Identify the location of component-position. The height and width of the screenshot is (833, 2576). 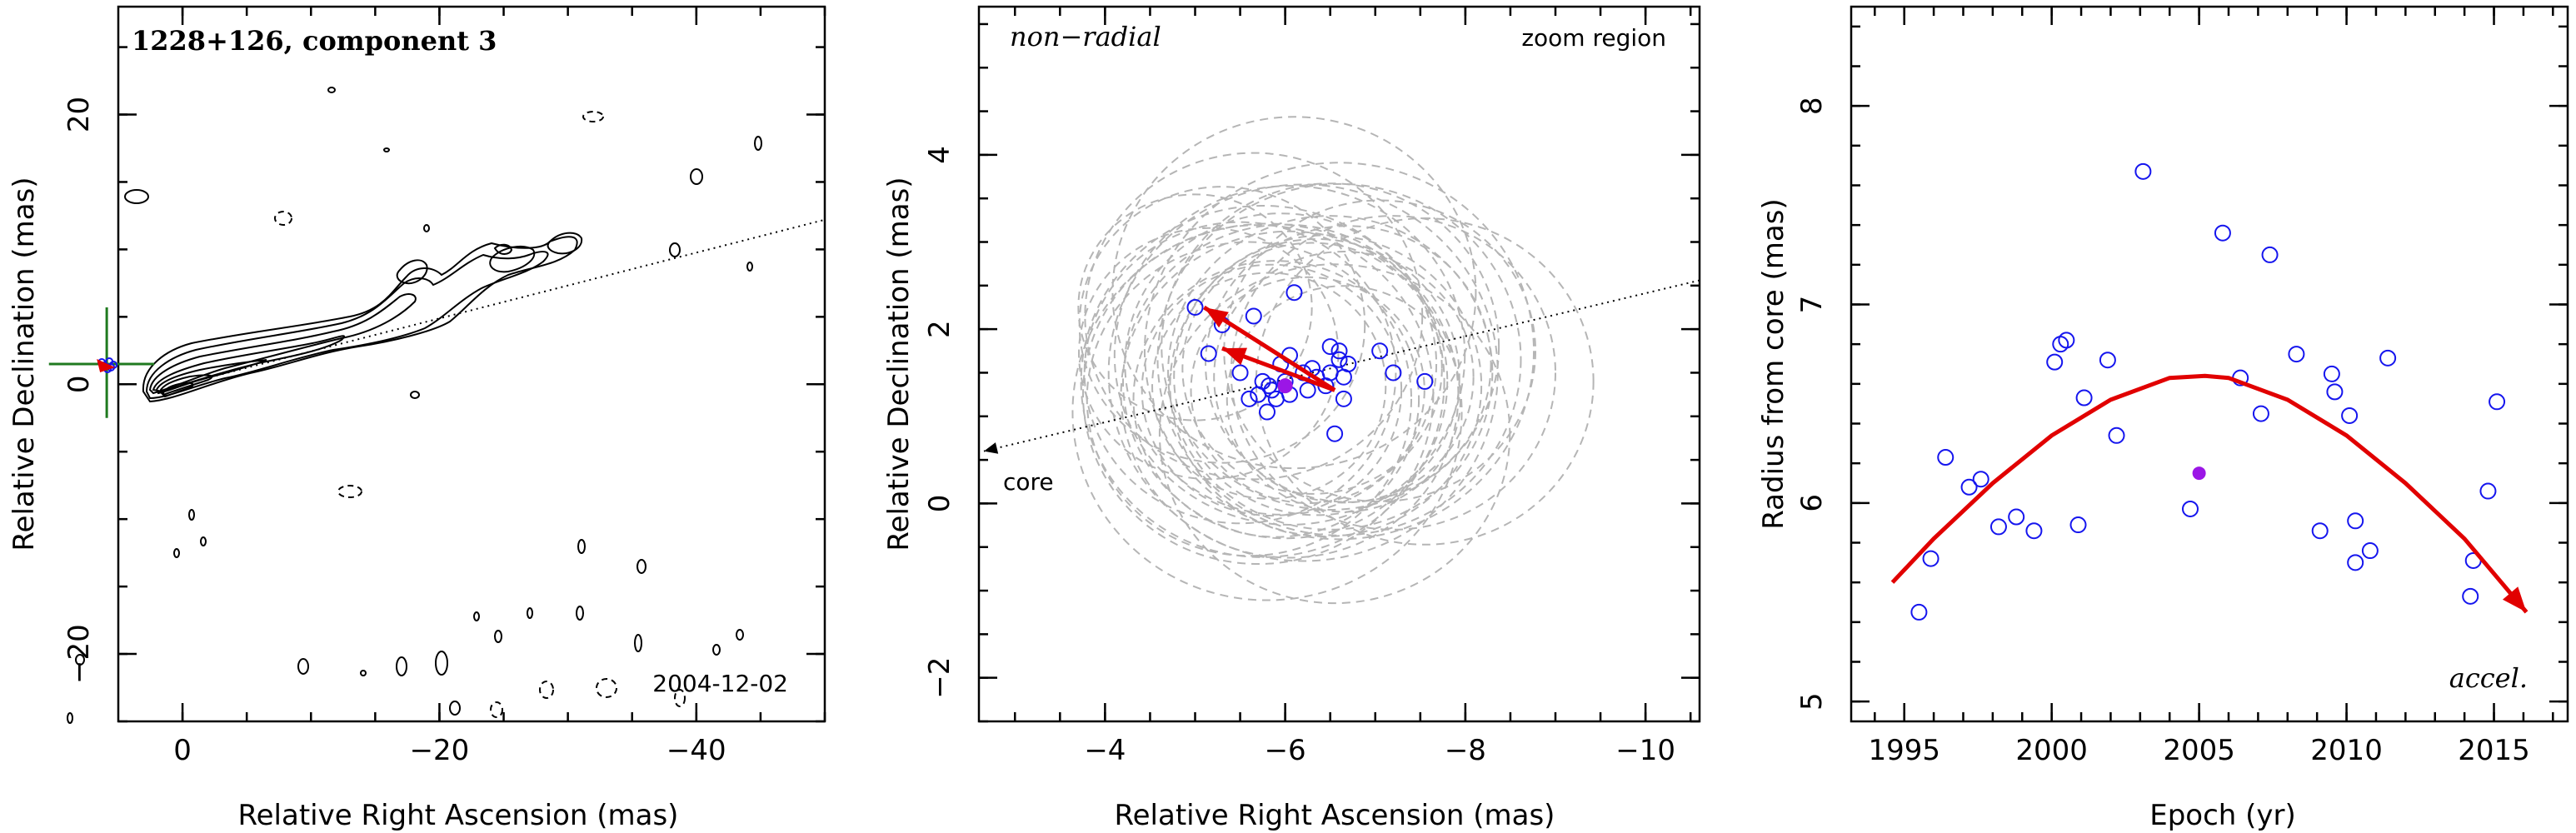
(113, 365).